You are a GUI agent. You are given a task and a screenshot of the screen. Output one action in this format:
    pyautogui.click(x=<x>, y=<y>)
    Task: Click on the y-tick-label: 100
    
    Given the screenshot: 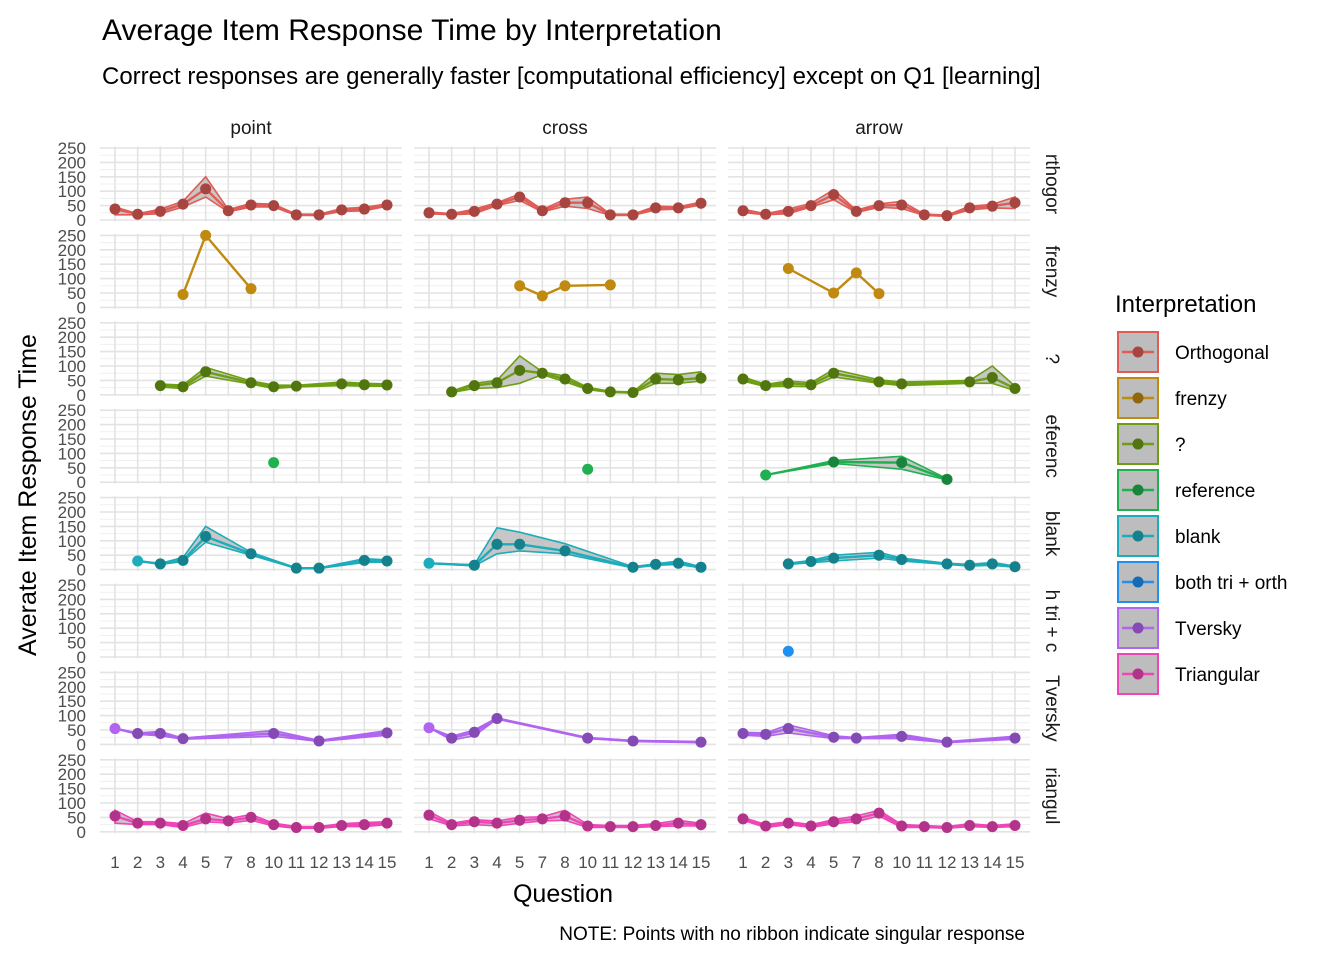 What is the action you would take?
    pyautogui.click(x=72, y=541)
    